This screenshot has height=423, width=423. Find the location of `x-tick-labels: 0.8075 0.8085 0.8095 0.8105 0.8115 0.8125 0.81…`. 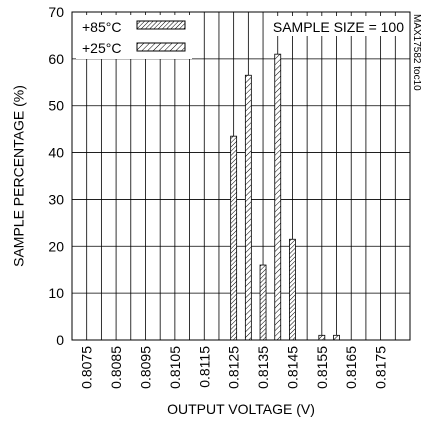

x-tick-labels: 0.8075 0.8085 0.8095 0.8105 0.8115 0.8125 0.81… is located at coordinates (234, 367).